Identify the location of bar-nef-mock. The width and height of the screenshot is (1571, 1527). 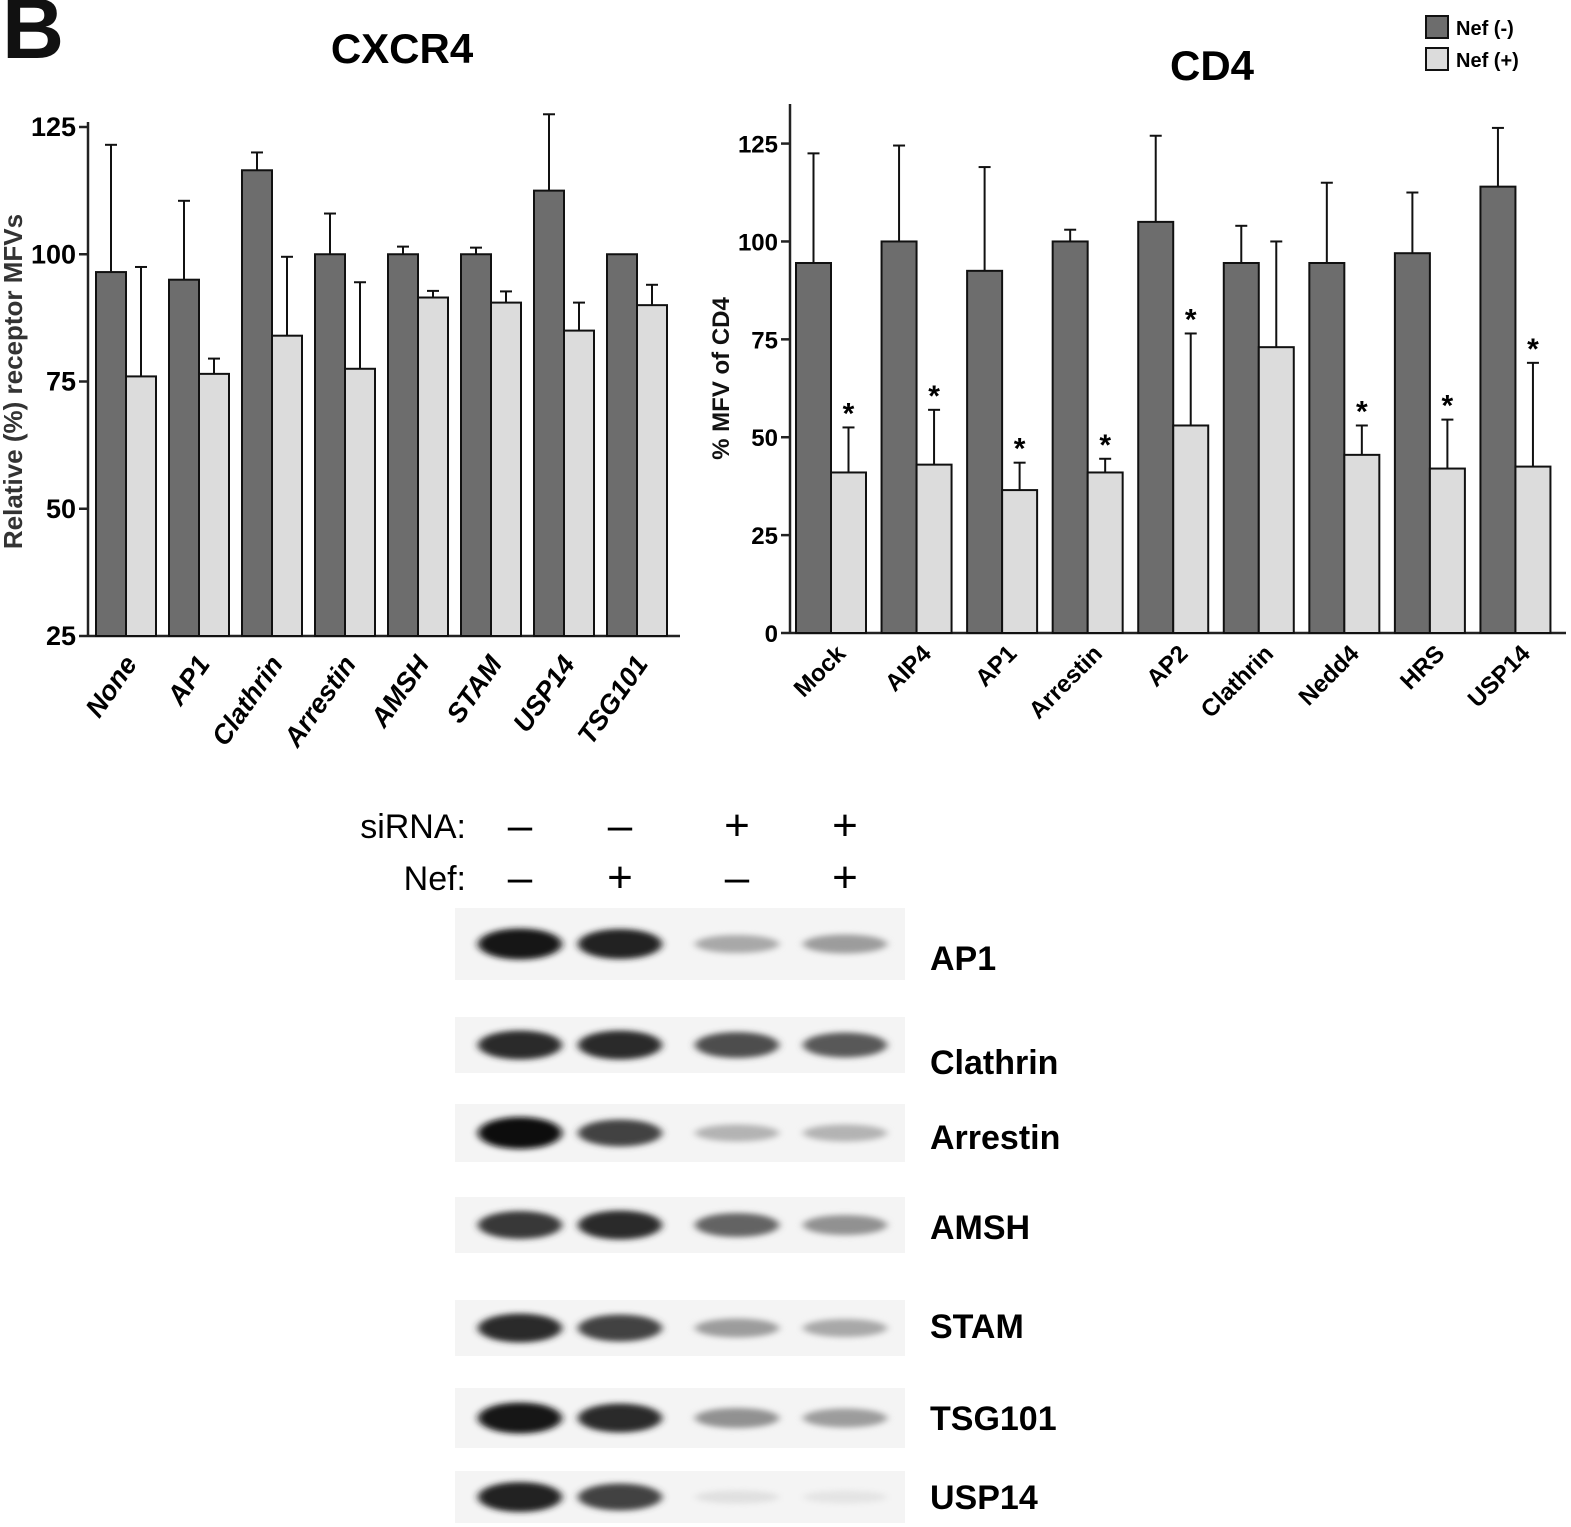
(848, 552).